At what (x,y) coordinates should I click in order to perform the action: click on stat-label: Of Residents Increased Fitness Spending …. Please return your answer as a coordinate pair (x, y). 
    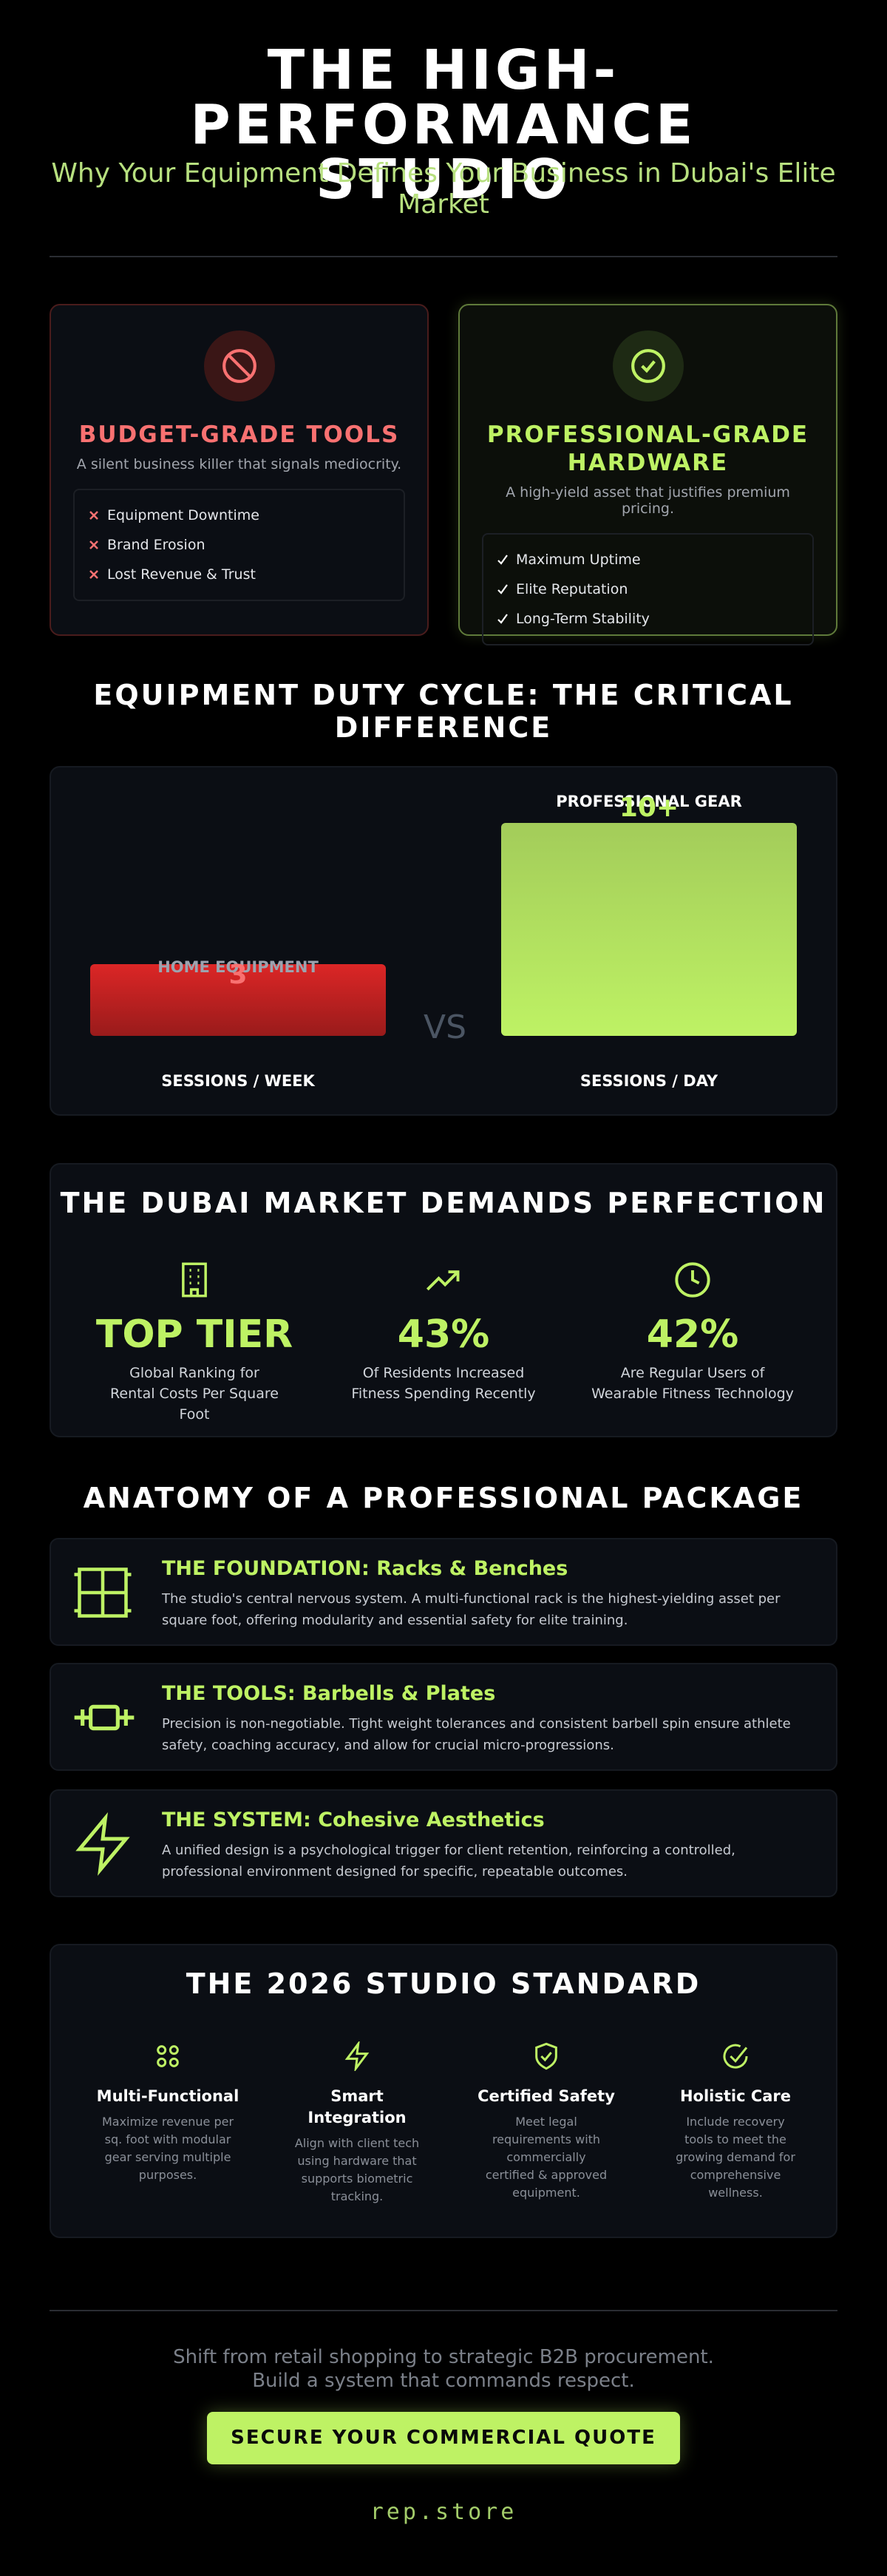
    Looking at the image, I should click on (443, 1383).